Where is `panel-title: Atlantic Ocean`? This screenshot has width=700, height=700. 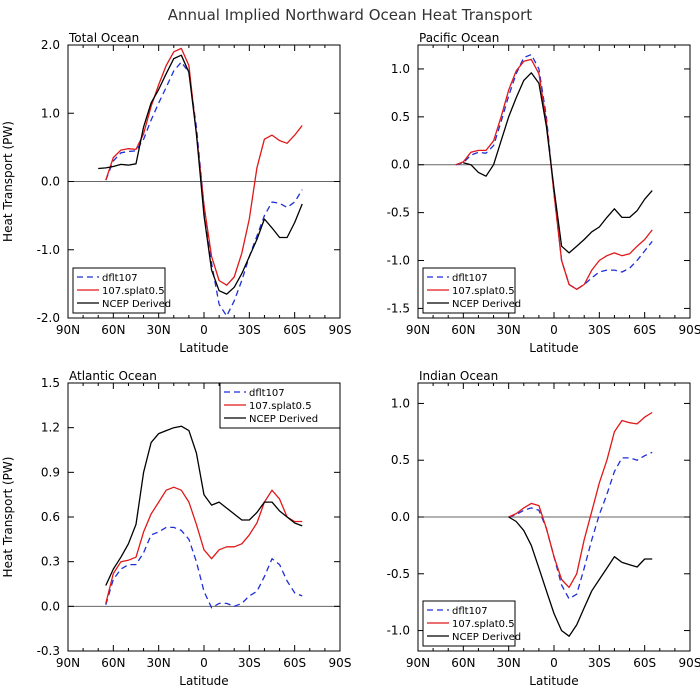 panel-title: Atlantic Ocean is located at coordinates (113, 376).